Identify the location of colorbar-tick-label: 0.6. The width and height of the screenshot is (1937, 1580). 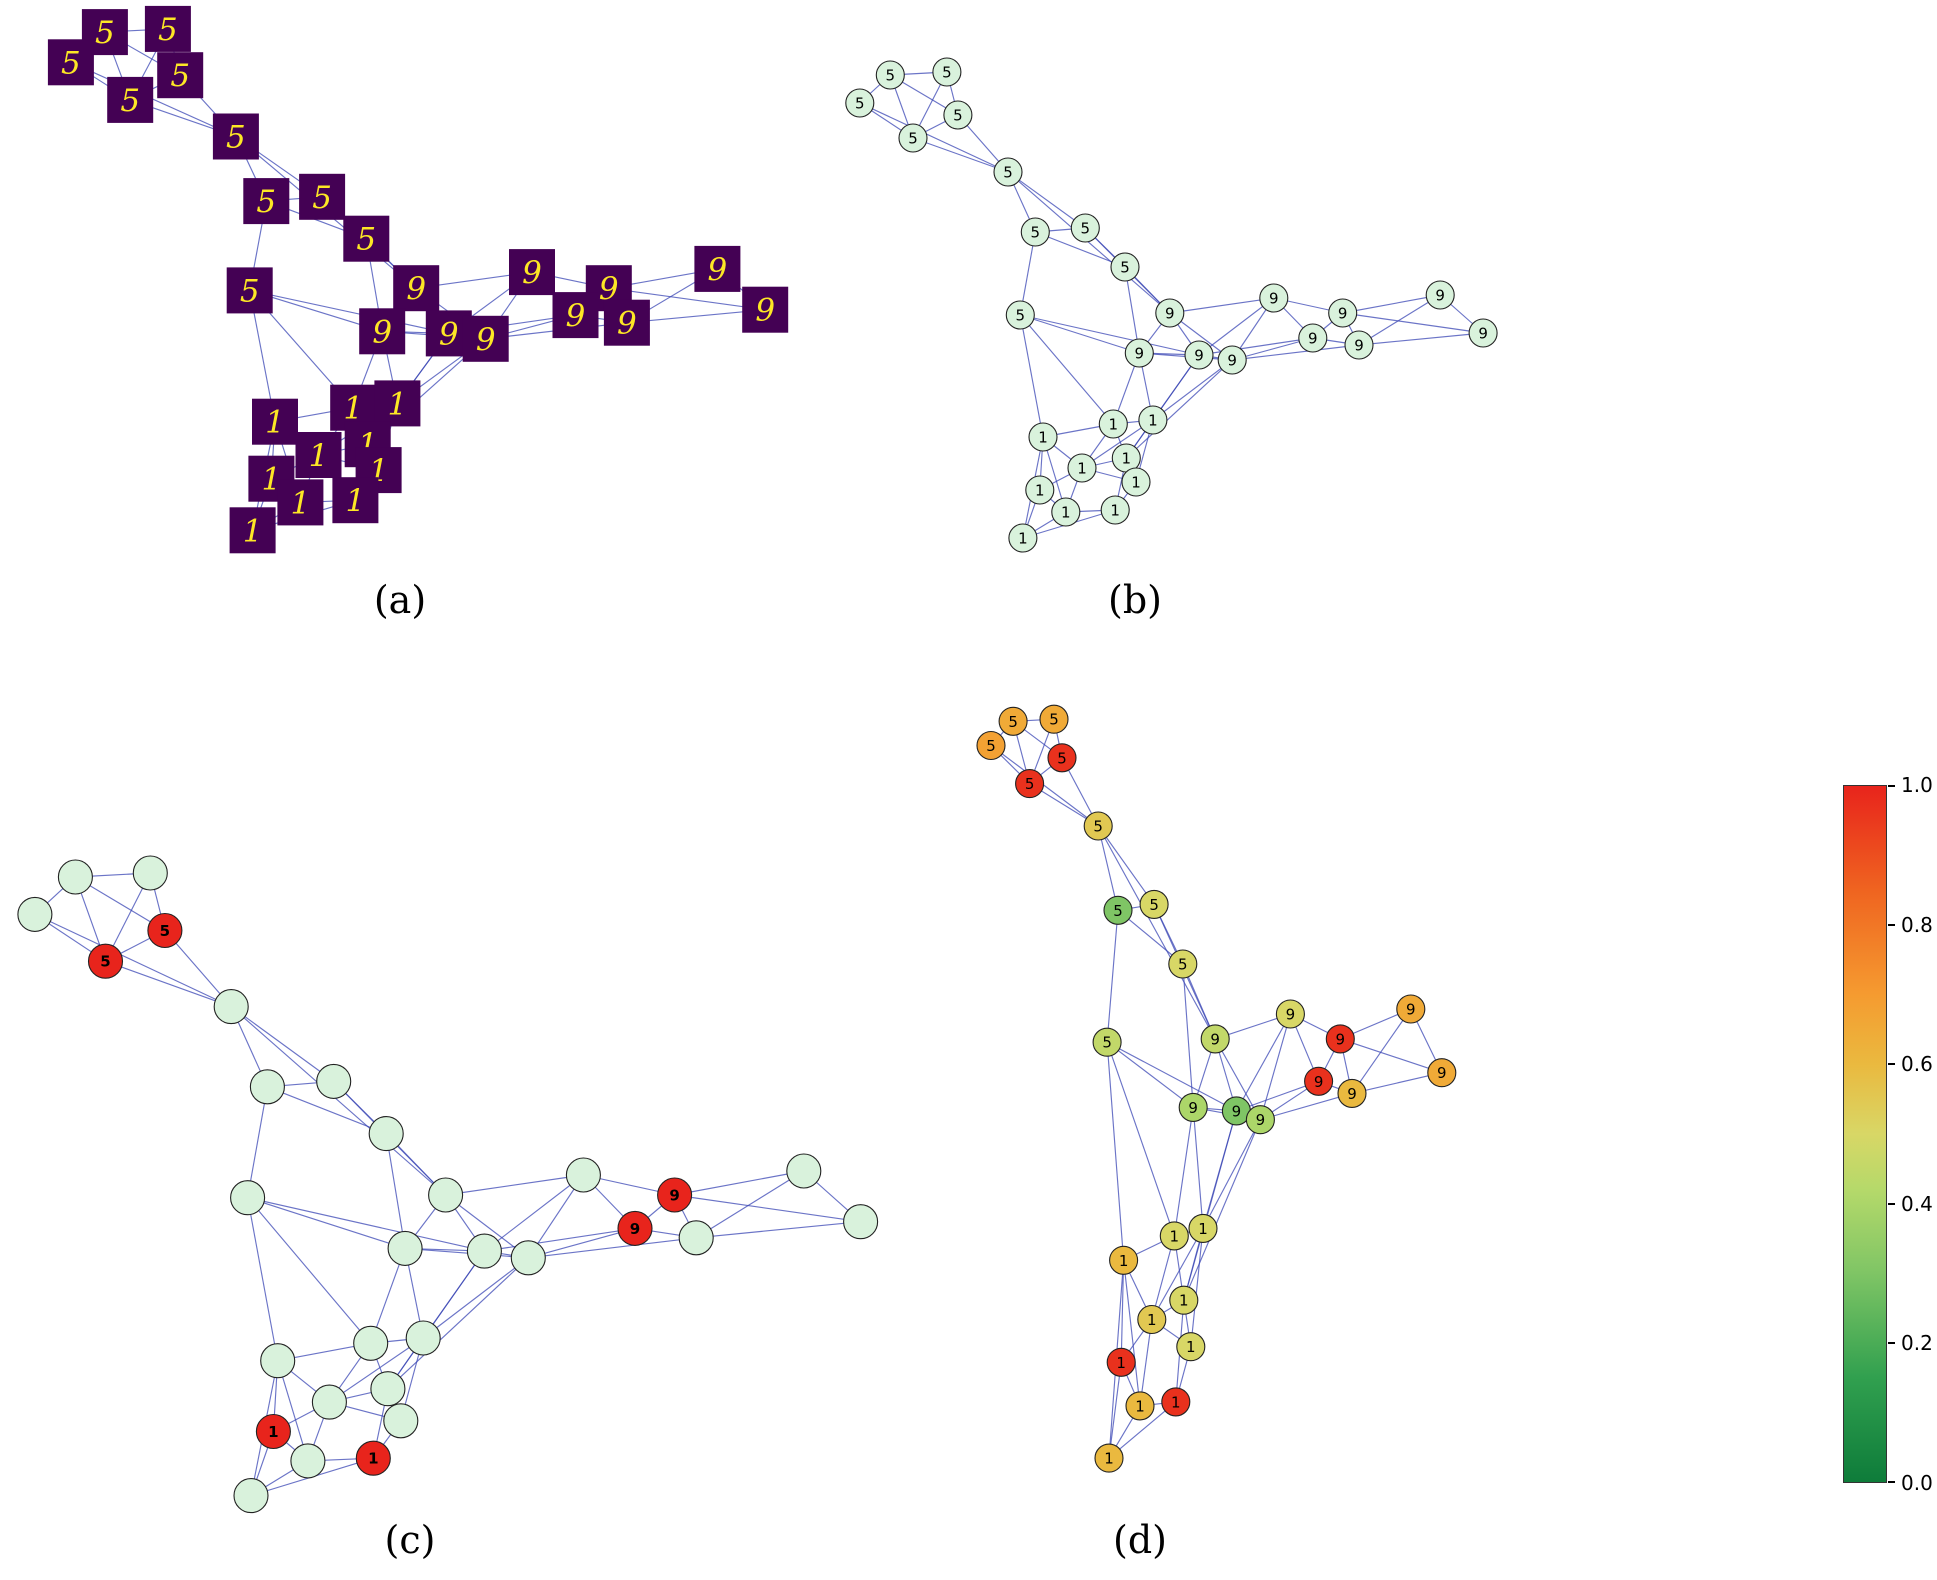
(1917, 1064).